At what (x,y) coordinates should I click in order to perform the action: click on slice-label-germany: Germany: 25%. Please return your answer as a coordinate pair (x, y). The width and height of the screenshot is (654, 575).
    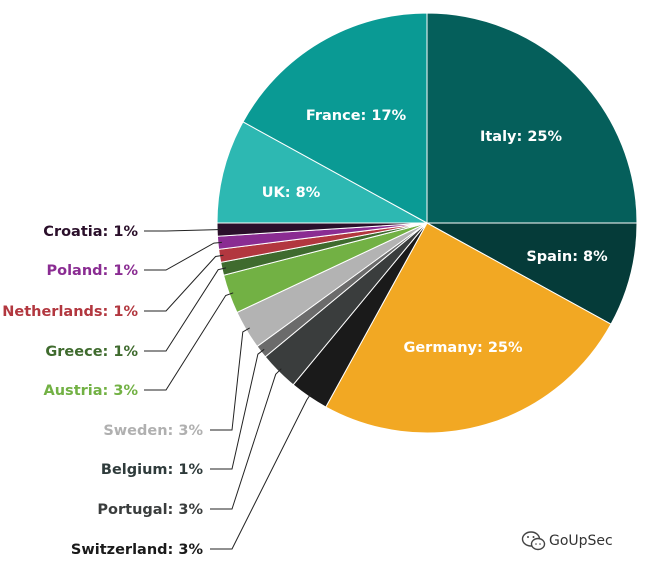
    Looking at the image, I should click on (463, 348).